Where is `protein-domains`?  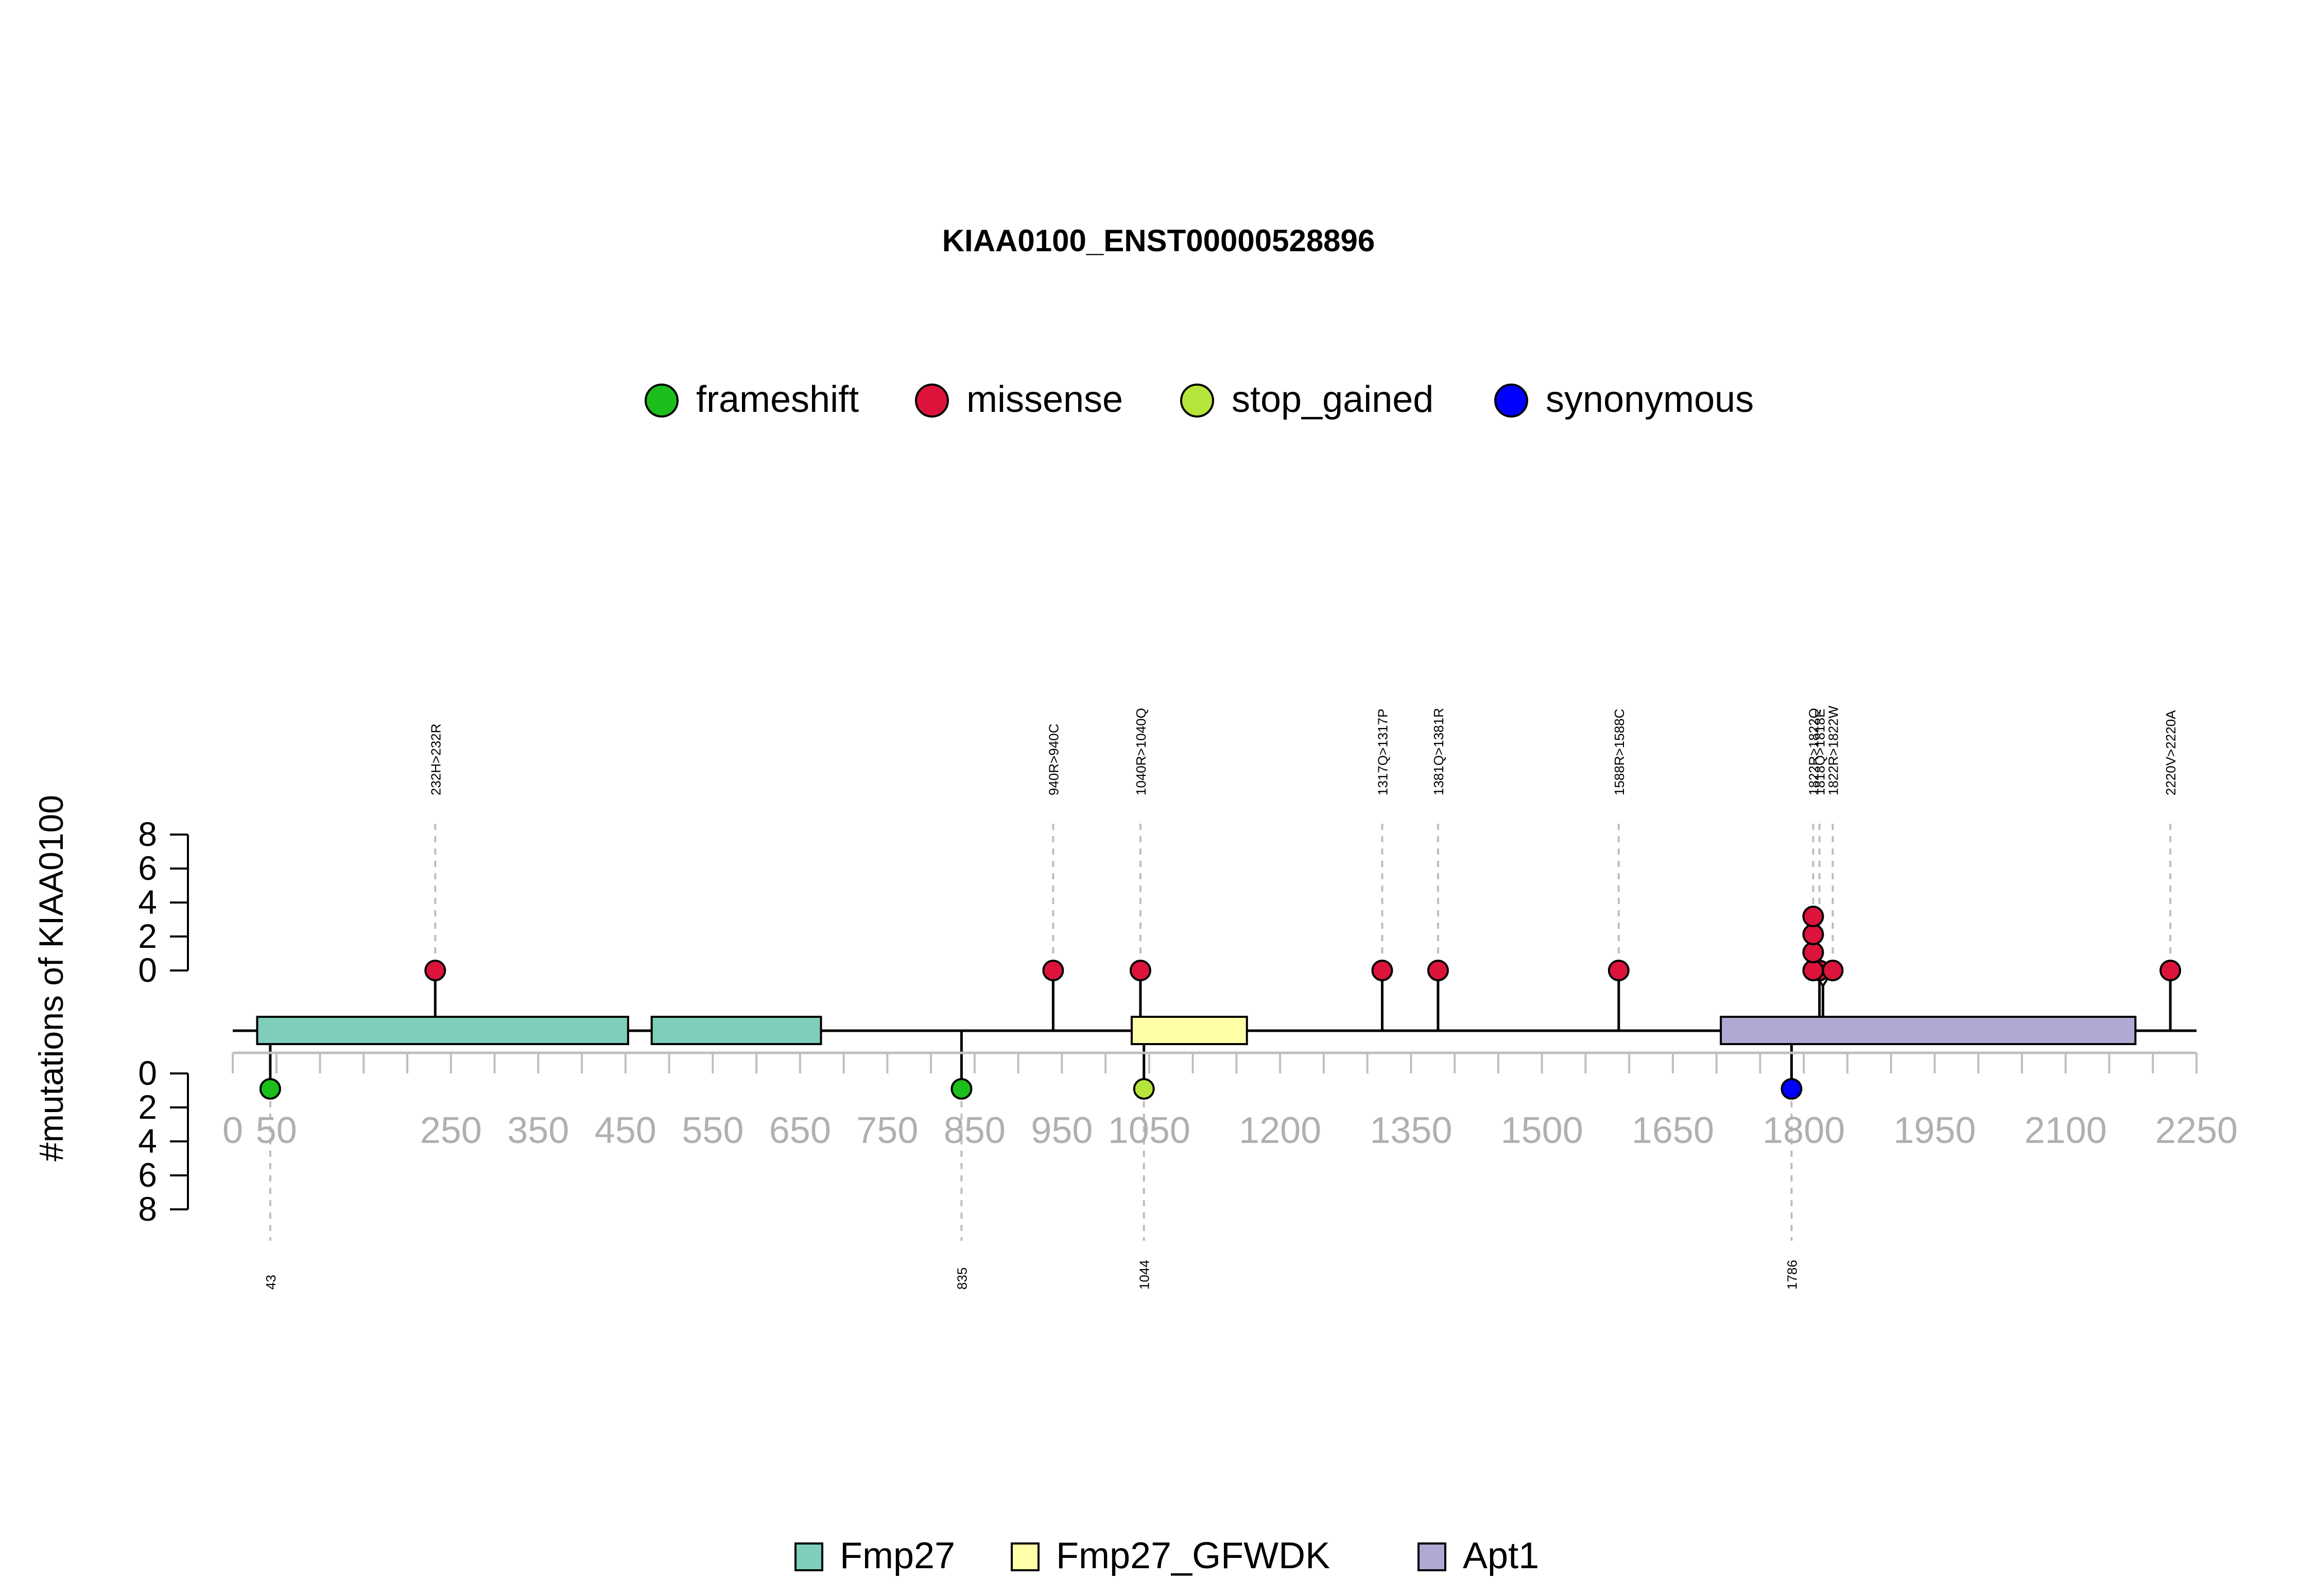 protein-domains is located at coordinates (1196, 1030).